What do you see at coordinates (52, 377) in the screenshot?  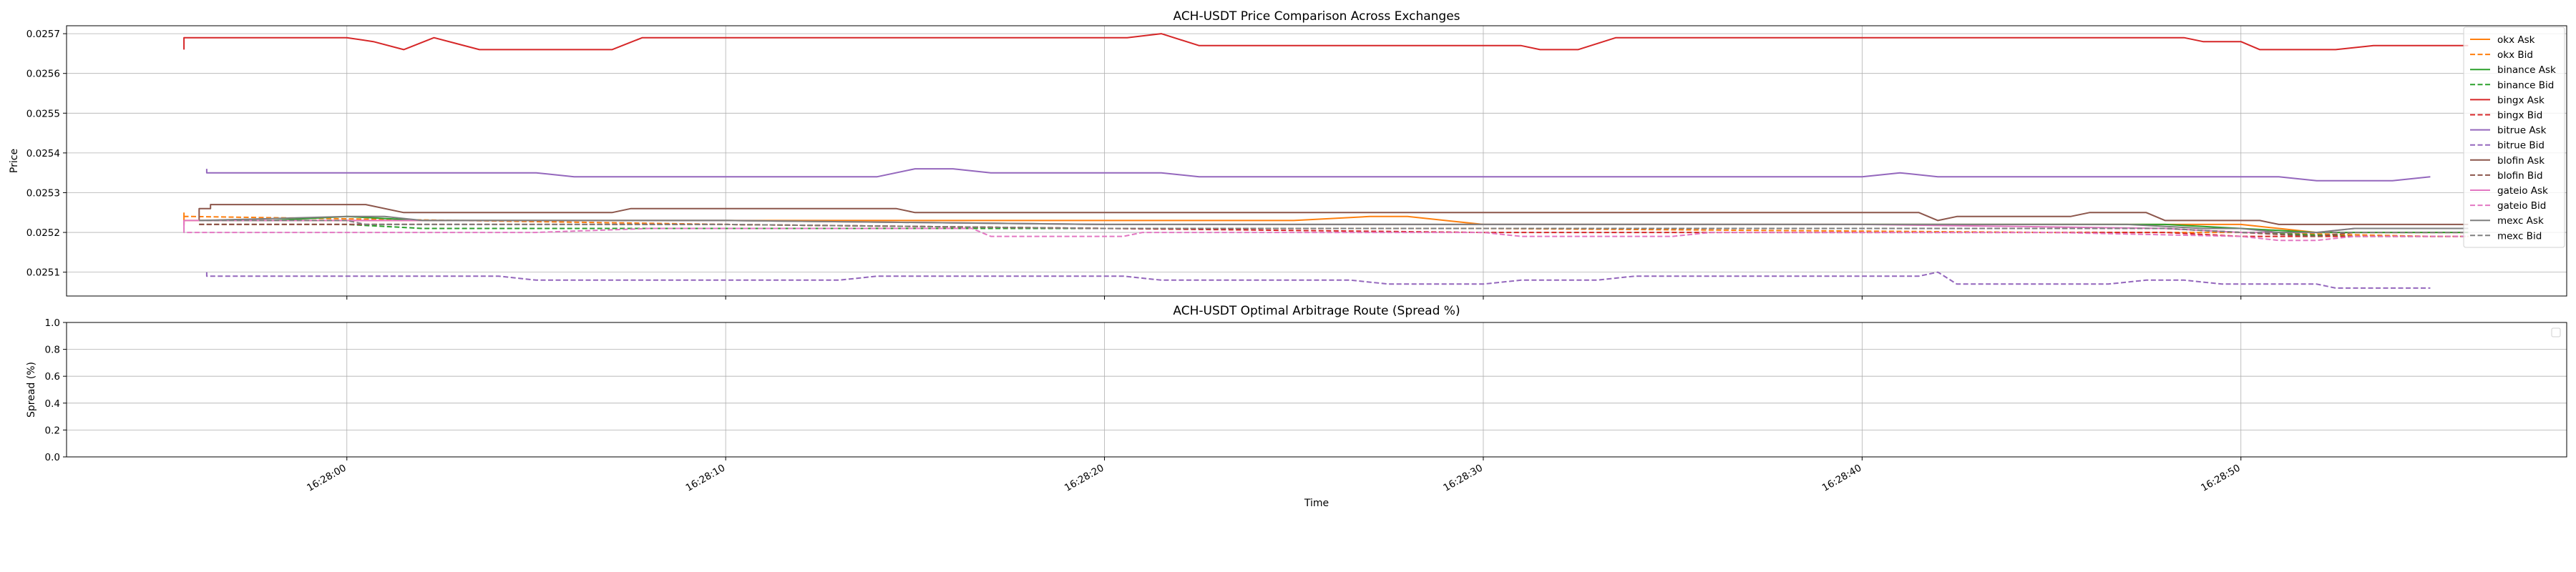 I see `spread-y-tick-label: 0.6` at bounding box center [52, 377].